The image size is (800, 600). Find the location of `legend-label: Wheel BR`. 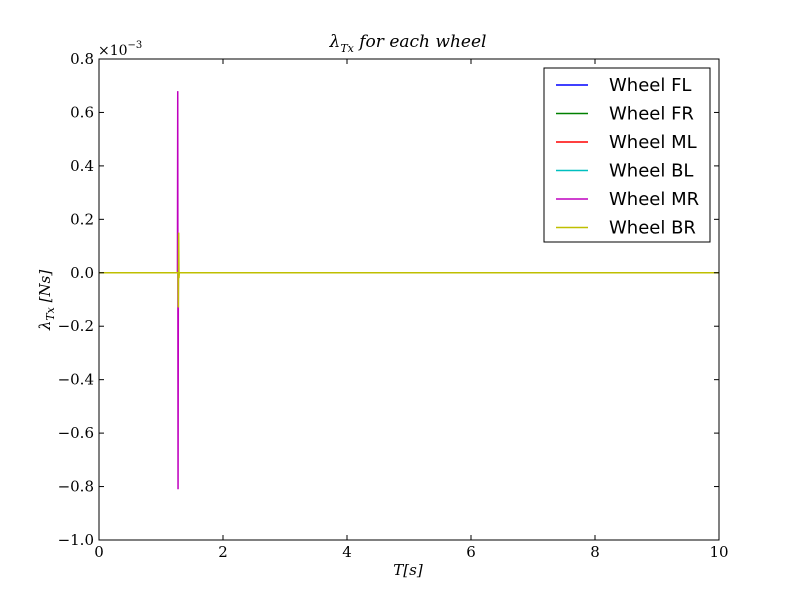

legend-label: Wheel BR is located at coordinates (652, 228).